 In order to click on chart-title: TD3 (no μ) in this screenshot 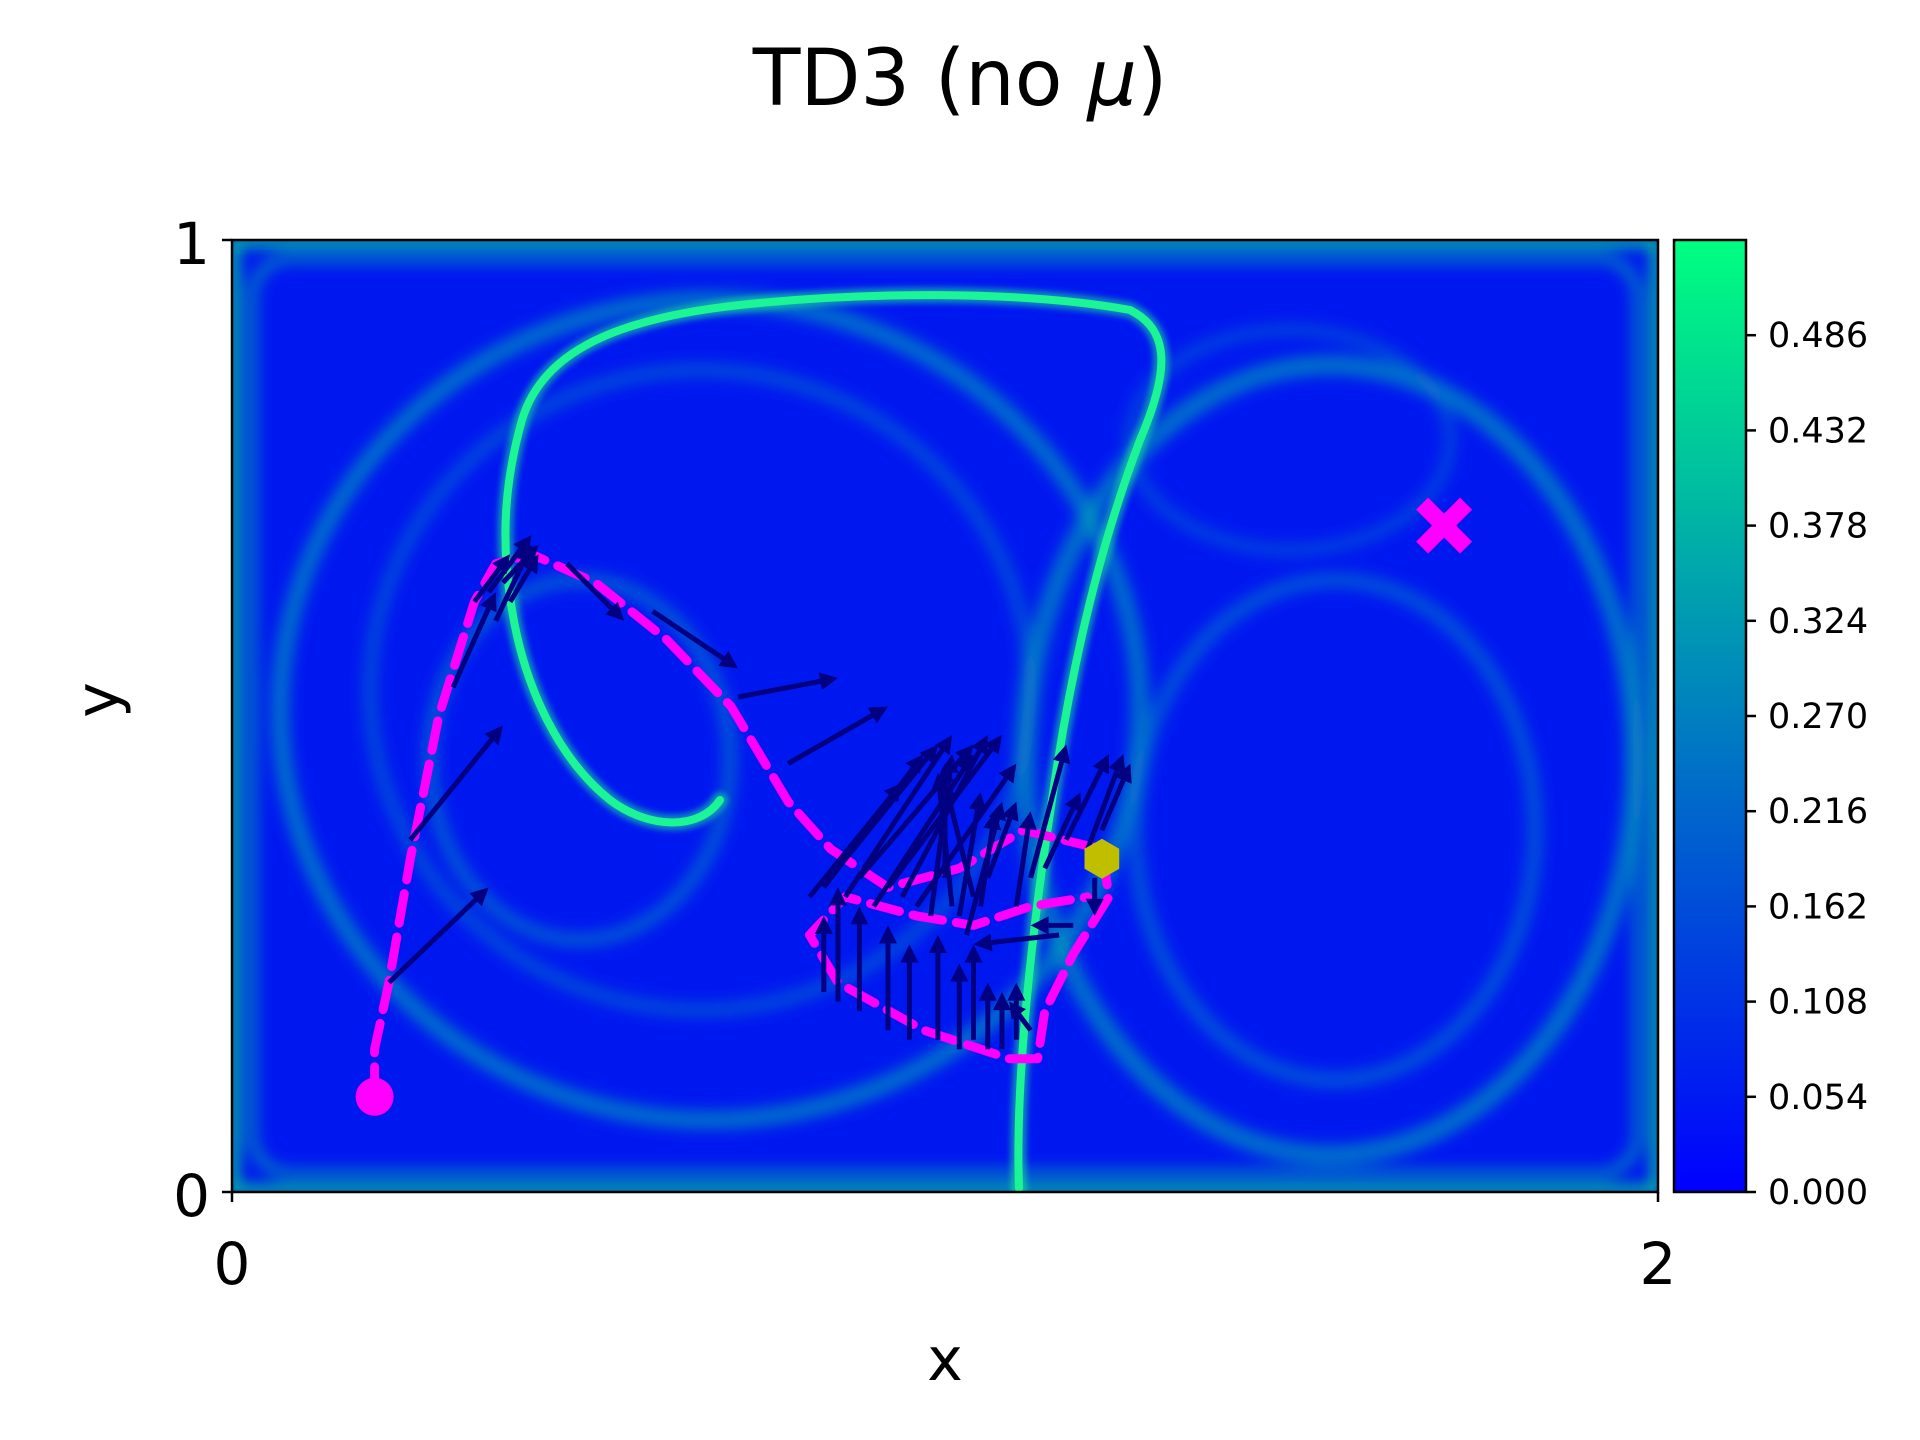, I will do `click(960, 79)`.